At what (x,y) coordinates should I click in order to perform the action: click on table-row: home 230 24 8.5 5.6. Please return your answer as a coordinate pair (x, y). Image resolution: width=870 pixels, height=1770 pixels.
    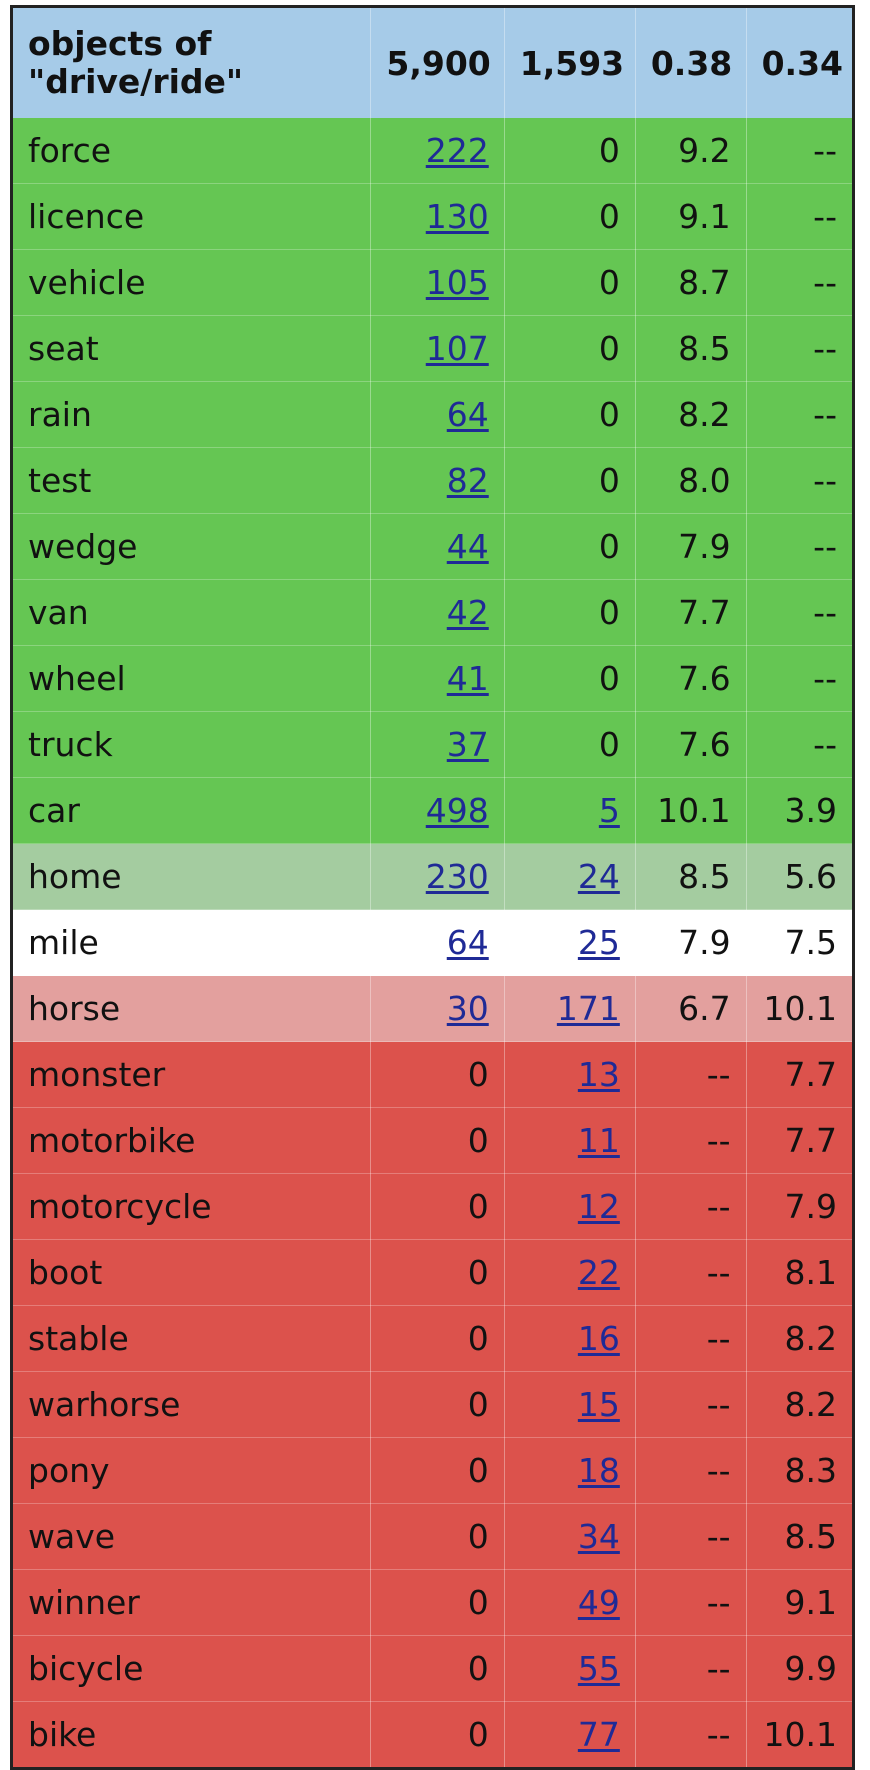
    Looking at the image, I should click on (433, 876).